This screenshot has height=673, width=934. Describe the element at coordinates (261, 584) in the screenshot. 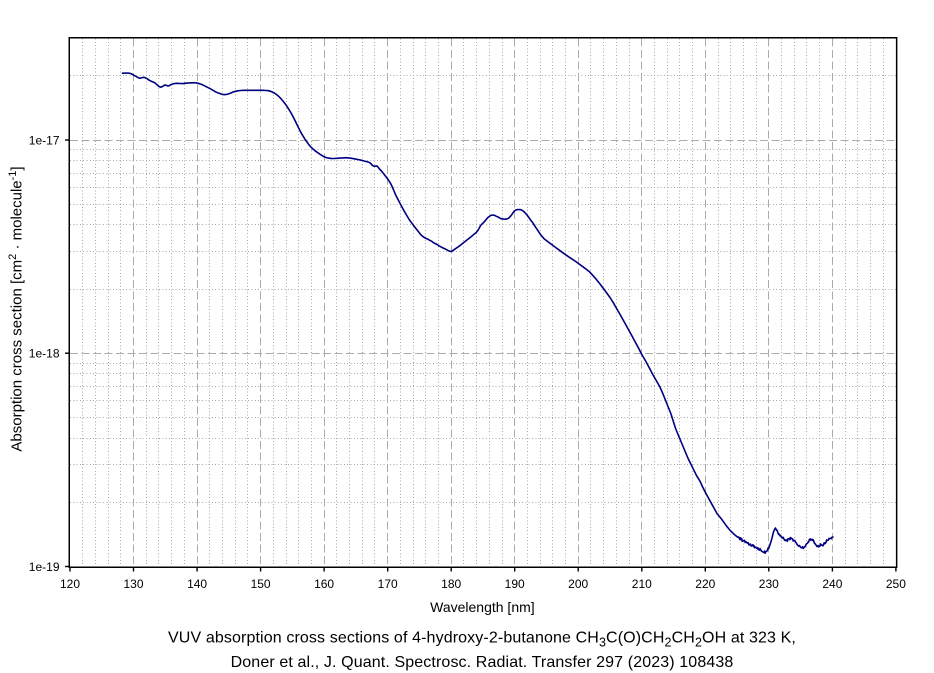

I see `svg-text: 150` at that location.